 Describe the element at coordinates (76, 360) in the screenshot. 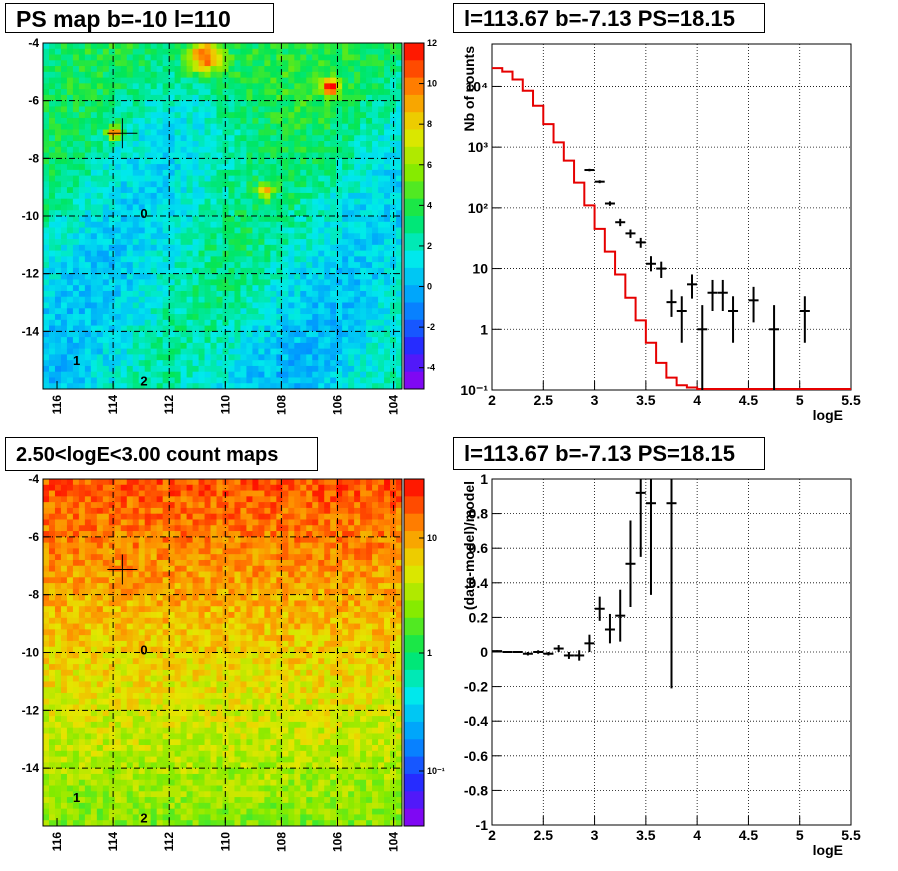

I see `source-marker-label: 1` at that location.